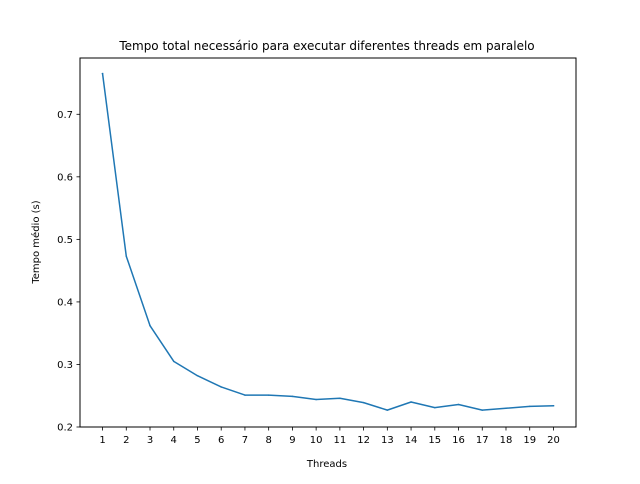 This screenshot has height=484, width=640. Describe the element at coordinates (363, 440) in the screenshot. I see `x-tick-label: 12` at that location.